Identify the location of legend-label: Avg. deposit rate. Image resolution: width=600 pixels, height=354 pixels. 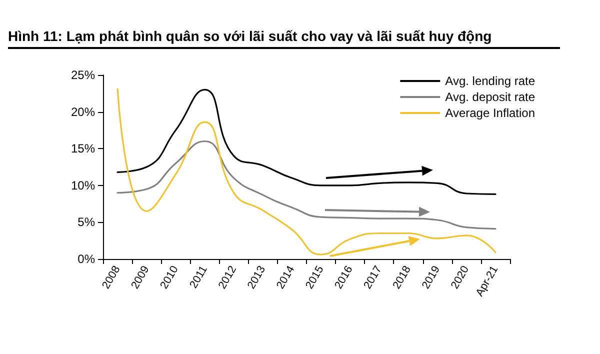
(490, 97).